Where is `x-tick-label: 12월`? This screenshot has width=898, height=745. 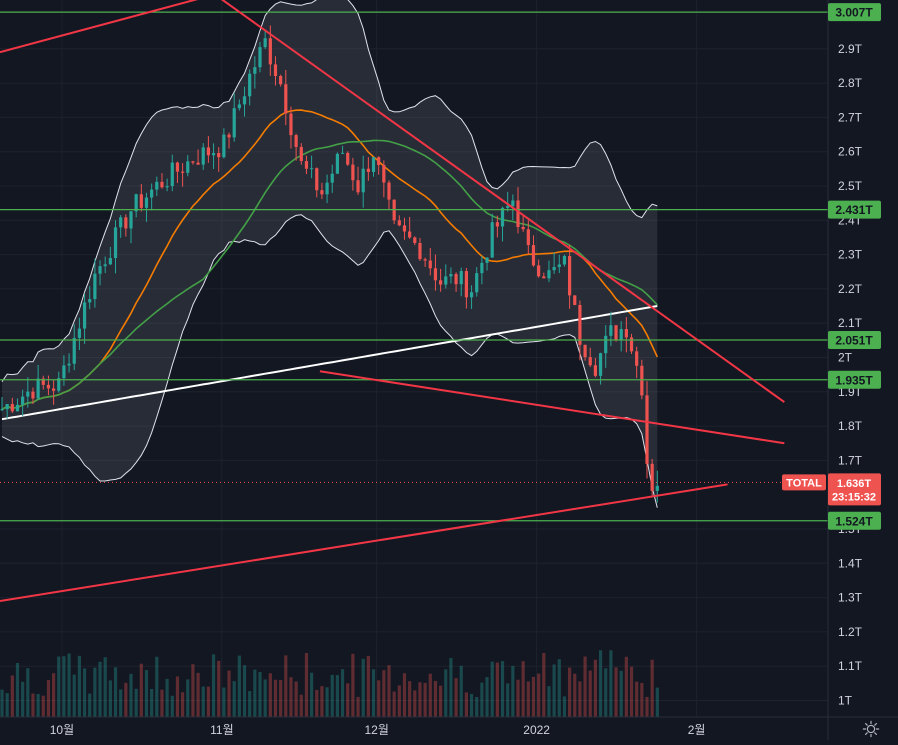 x-tick-label: 12월 is located at coordinates (376, 730).